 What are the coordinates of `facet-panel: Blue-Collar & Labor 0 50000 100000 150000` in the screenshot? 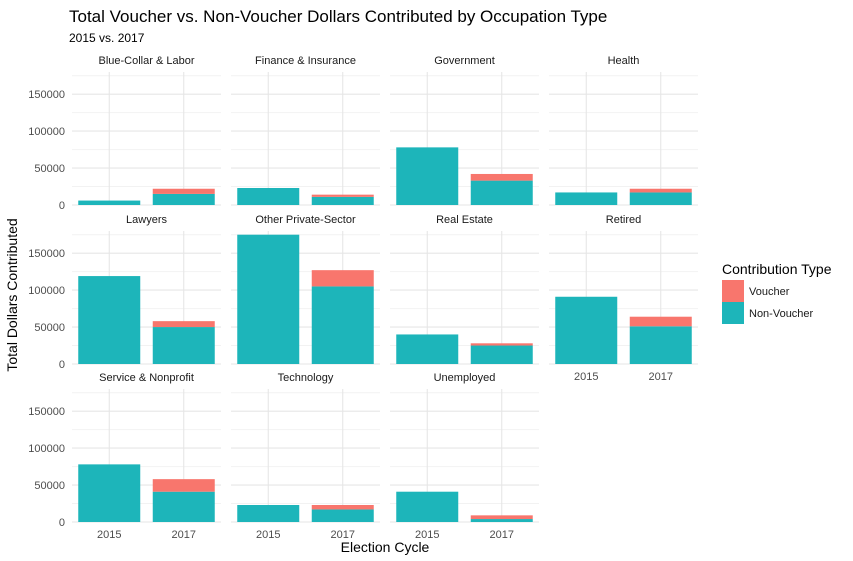 It's located at (124, 133).